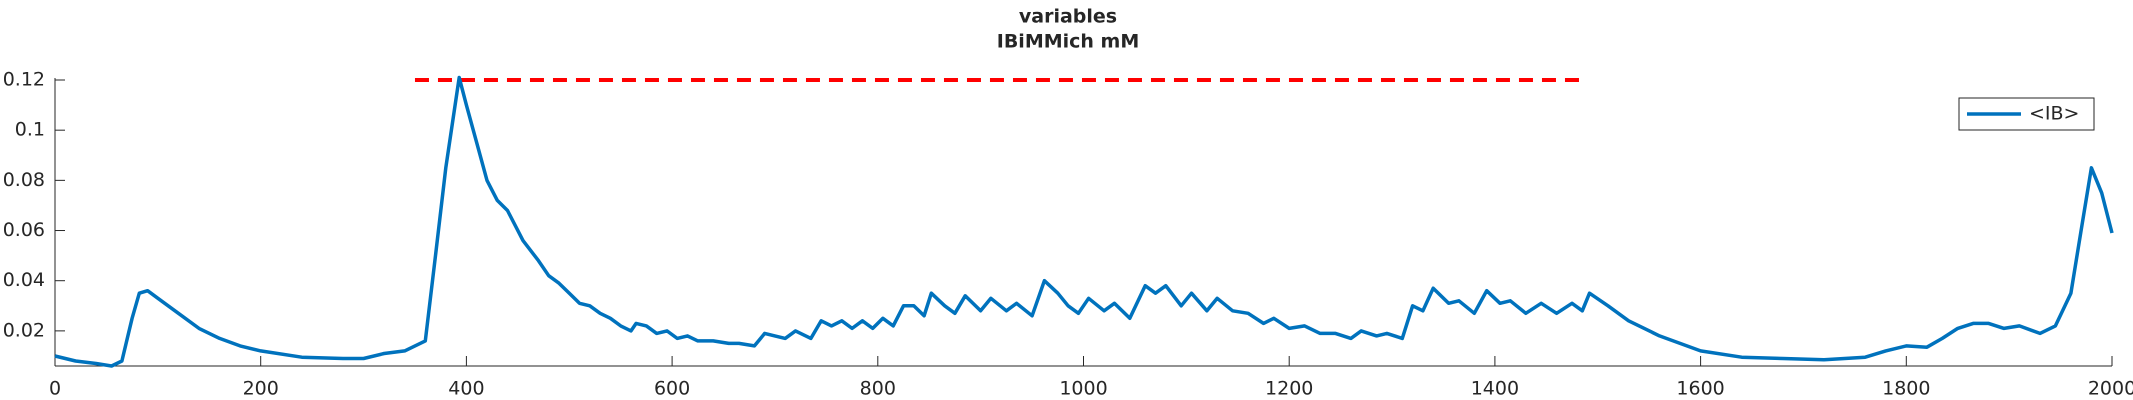 The image size is (2133, 400). I want to click on x-tick-label: 1600, so click(1700, 389).